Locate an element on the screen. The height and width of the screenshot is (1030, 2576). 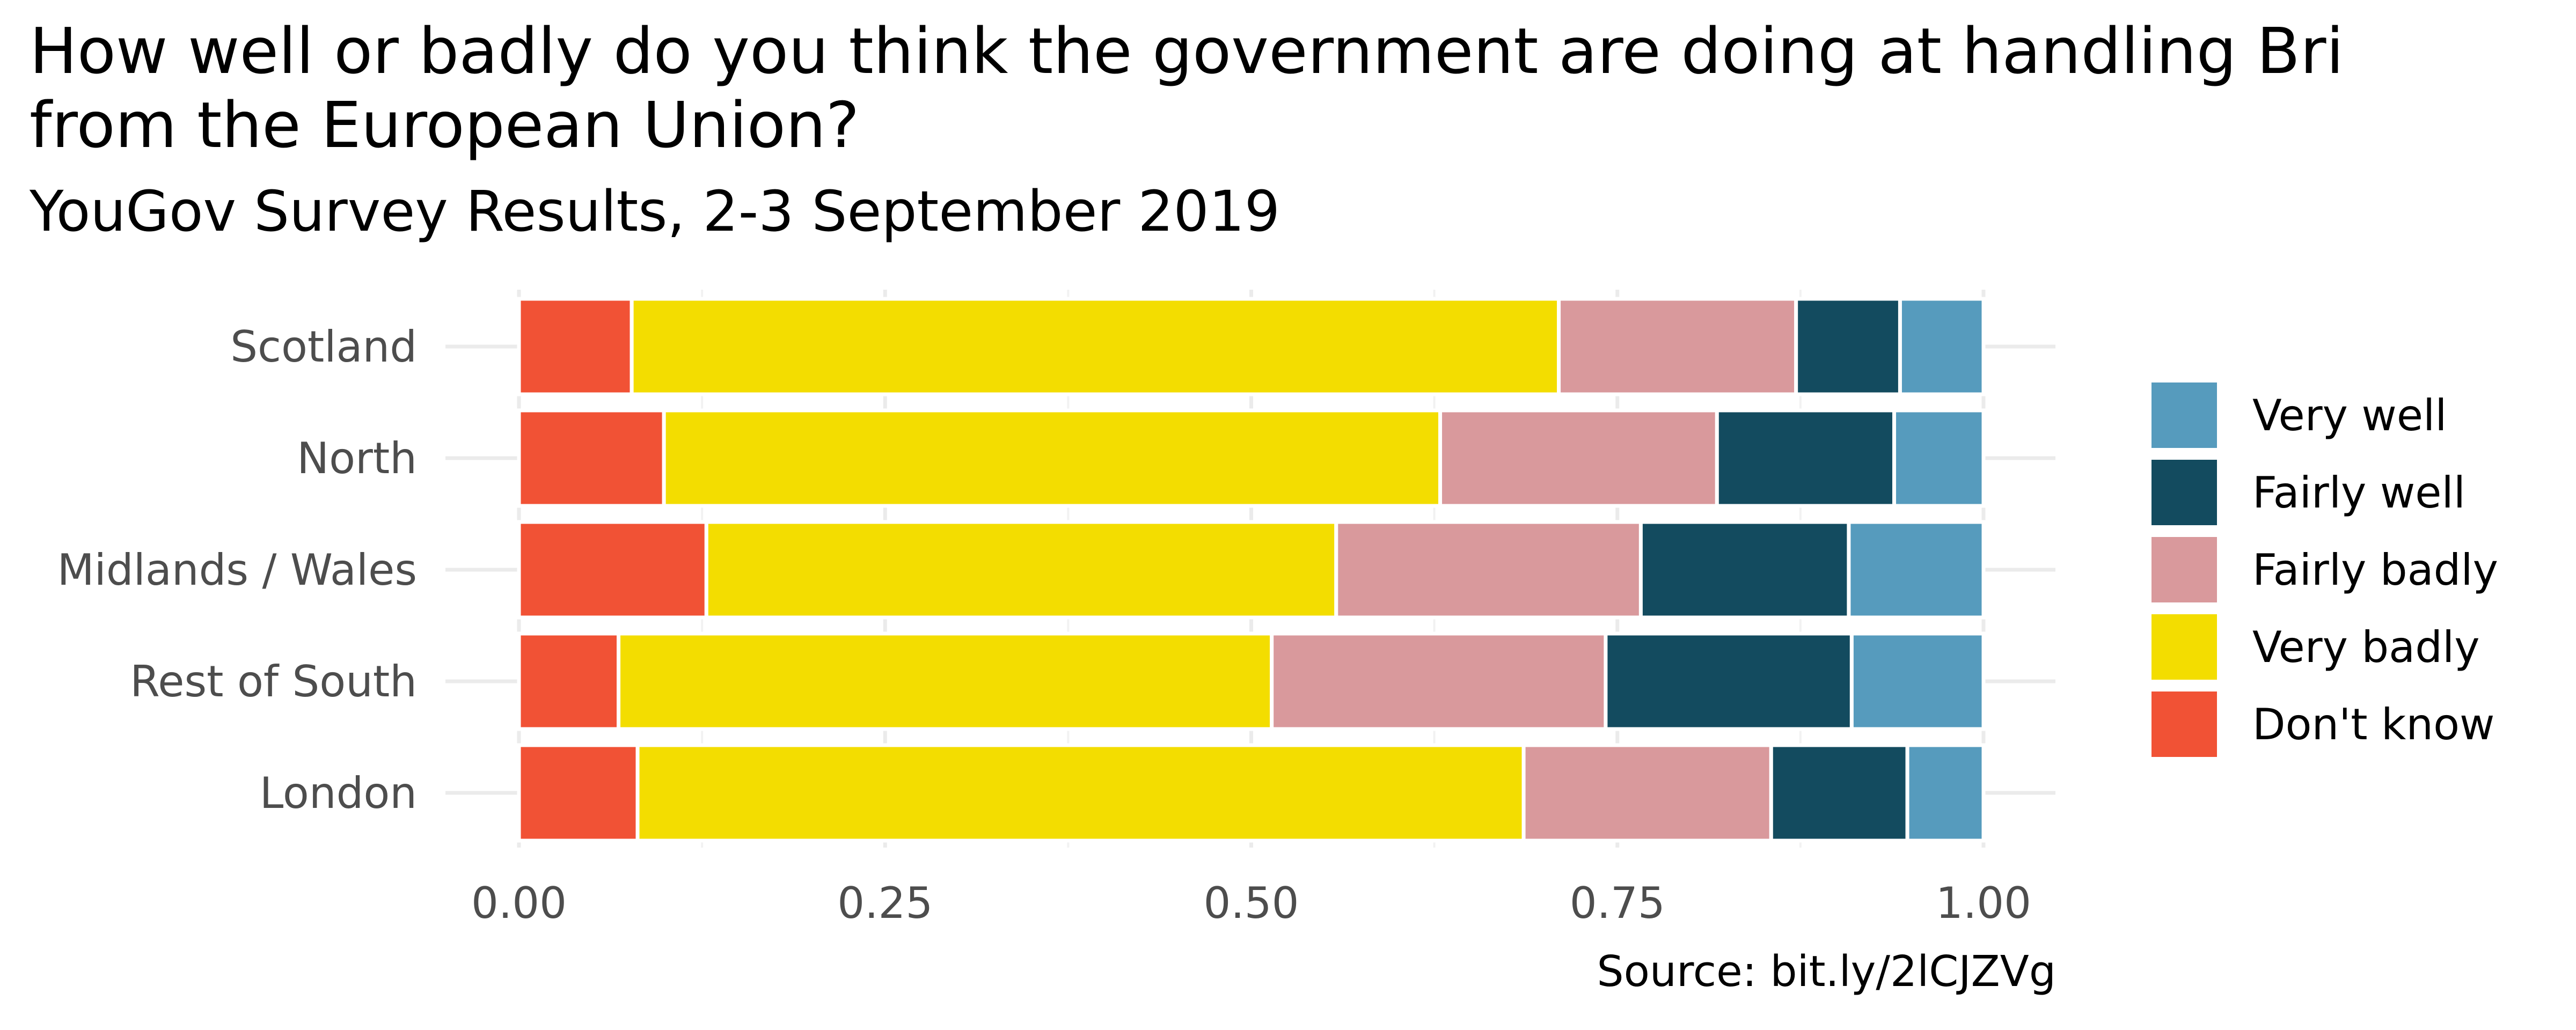
y-tick-label: Midlands / Wales is located at coordinates (237, 570).